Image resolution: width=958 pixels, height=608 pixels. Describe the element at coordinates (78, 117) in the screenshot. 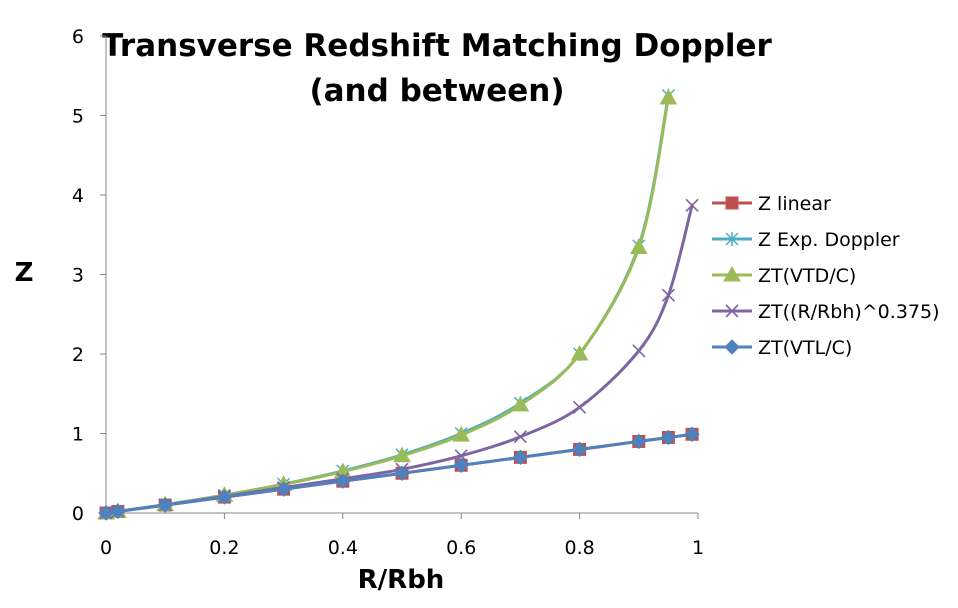

I see `y-tick-label: 5` at that location.